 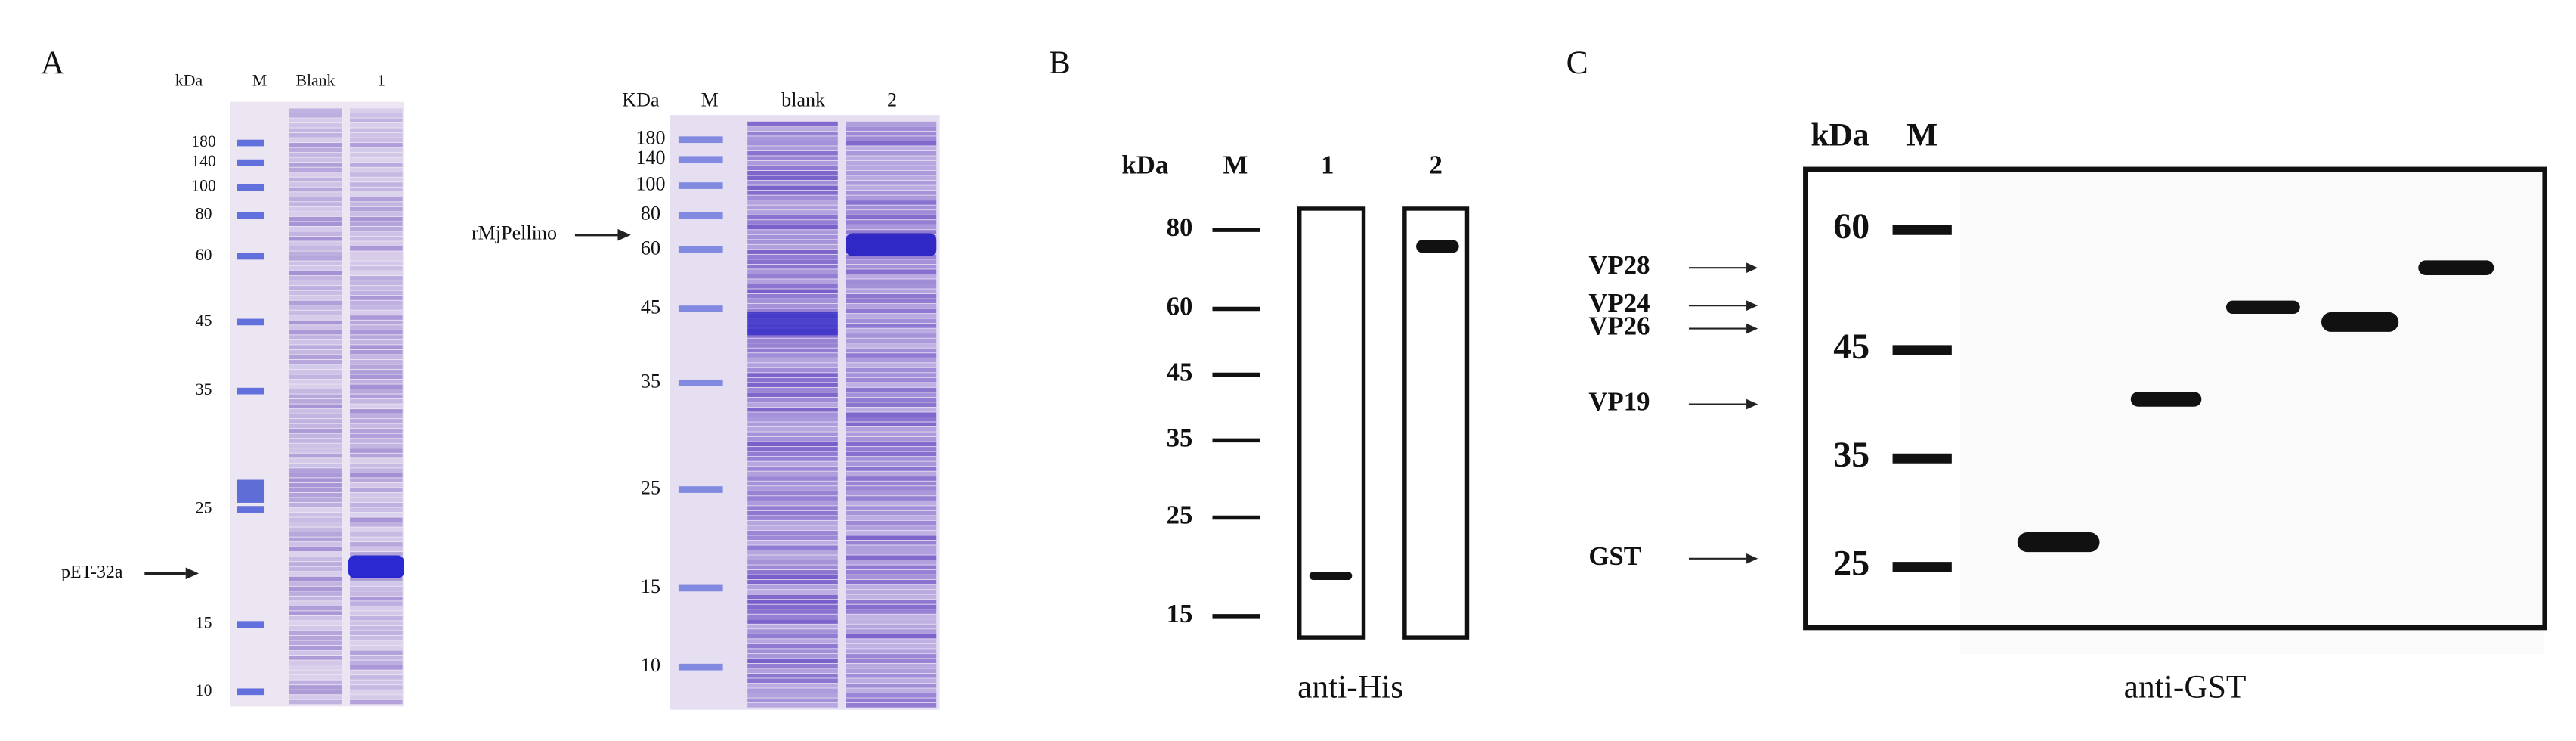 What do you see at coordinates (204, 214) in the screenshot?
I see `marker-label: 80` at bounding box center [204, 214].